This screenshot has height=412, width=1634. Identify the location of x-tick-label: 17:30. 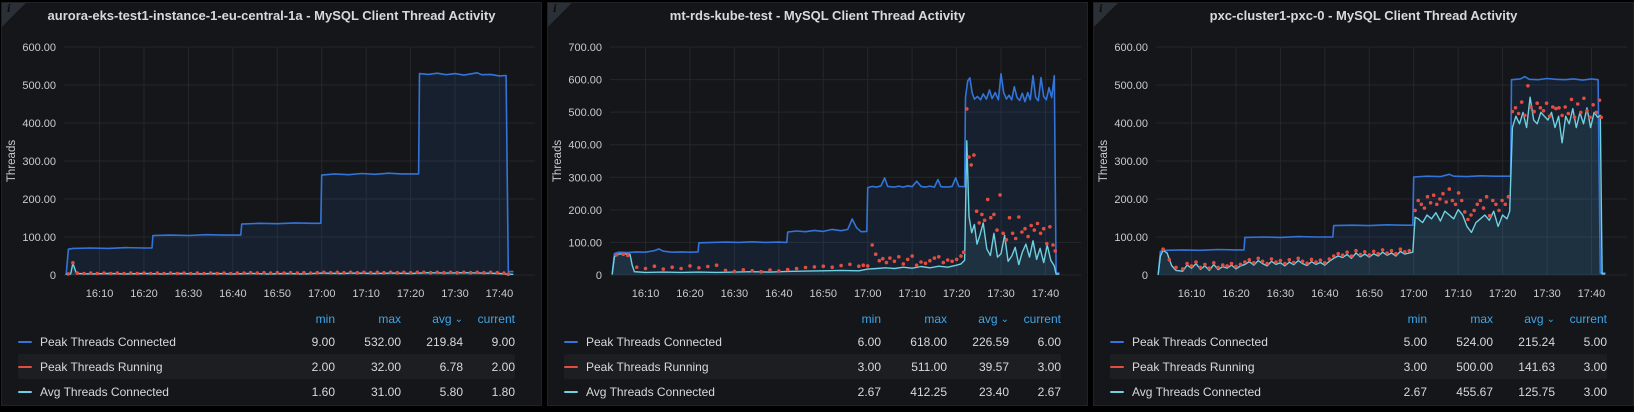
(1547, 294).